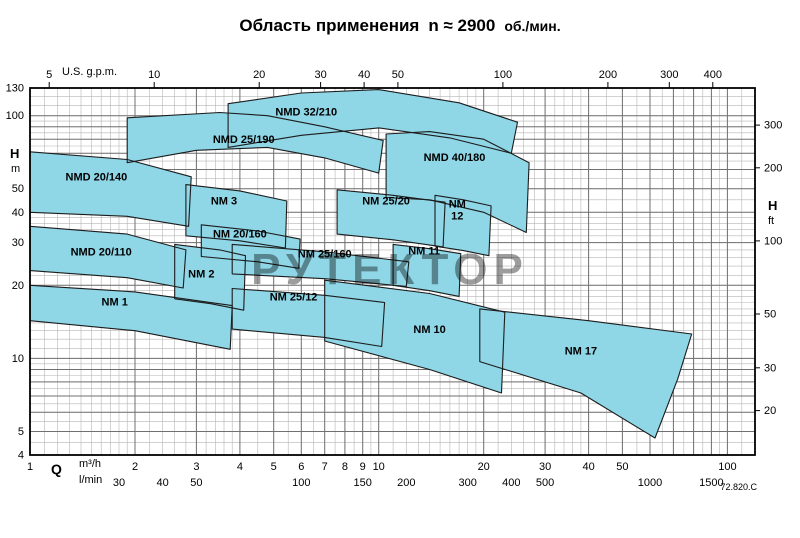 The height and width of the screenshot is (538, 800). I want to click on left-axis-tick: 10, so click(18, 359).